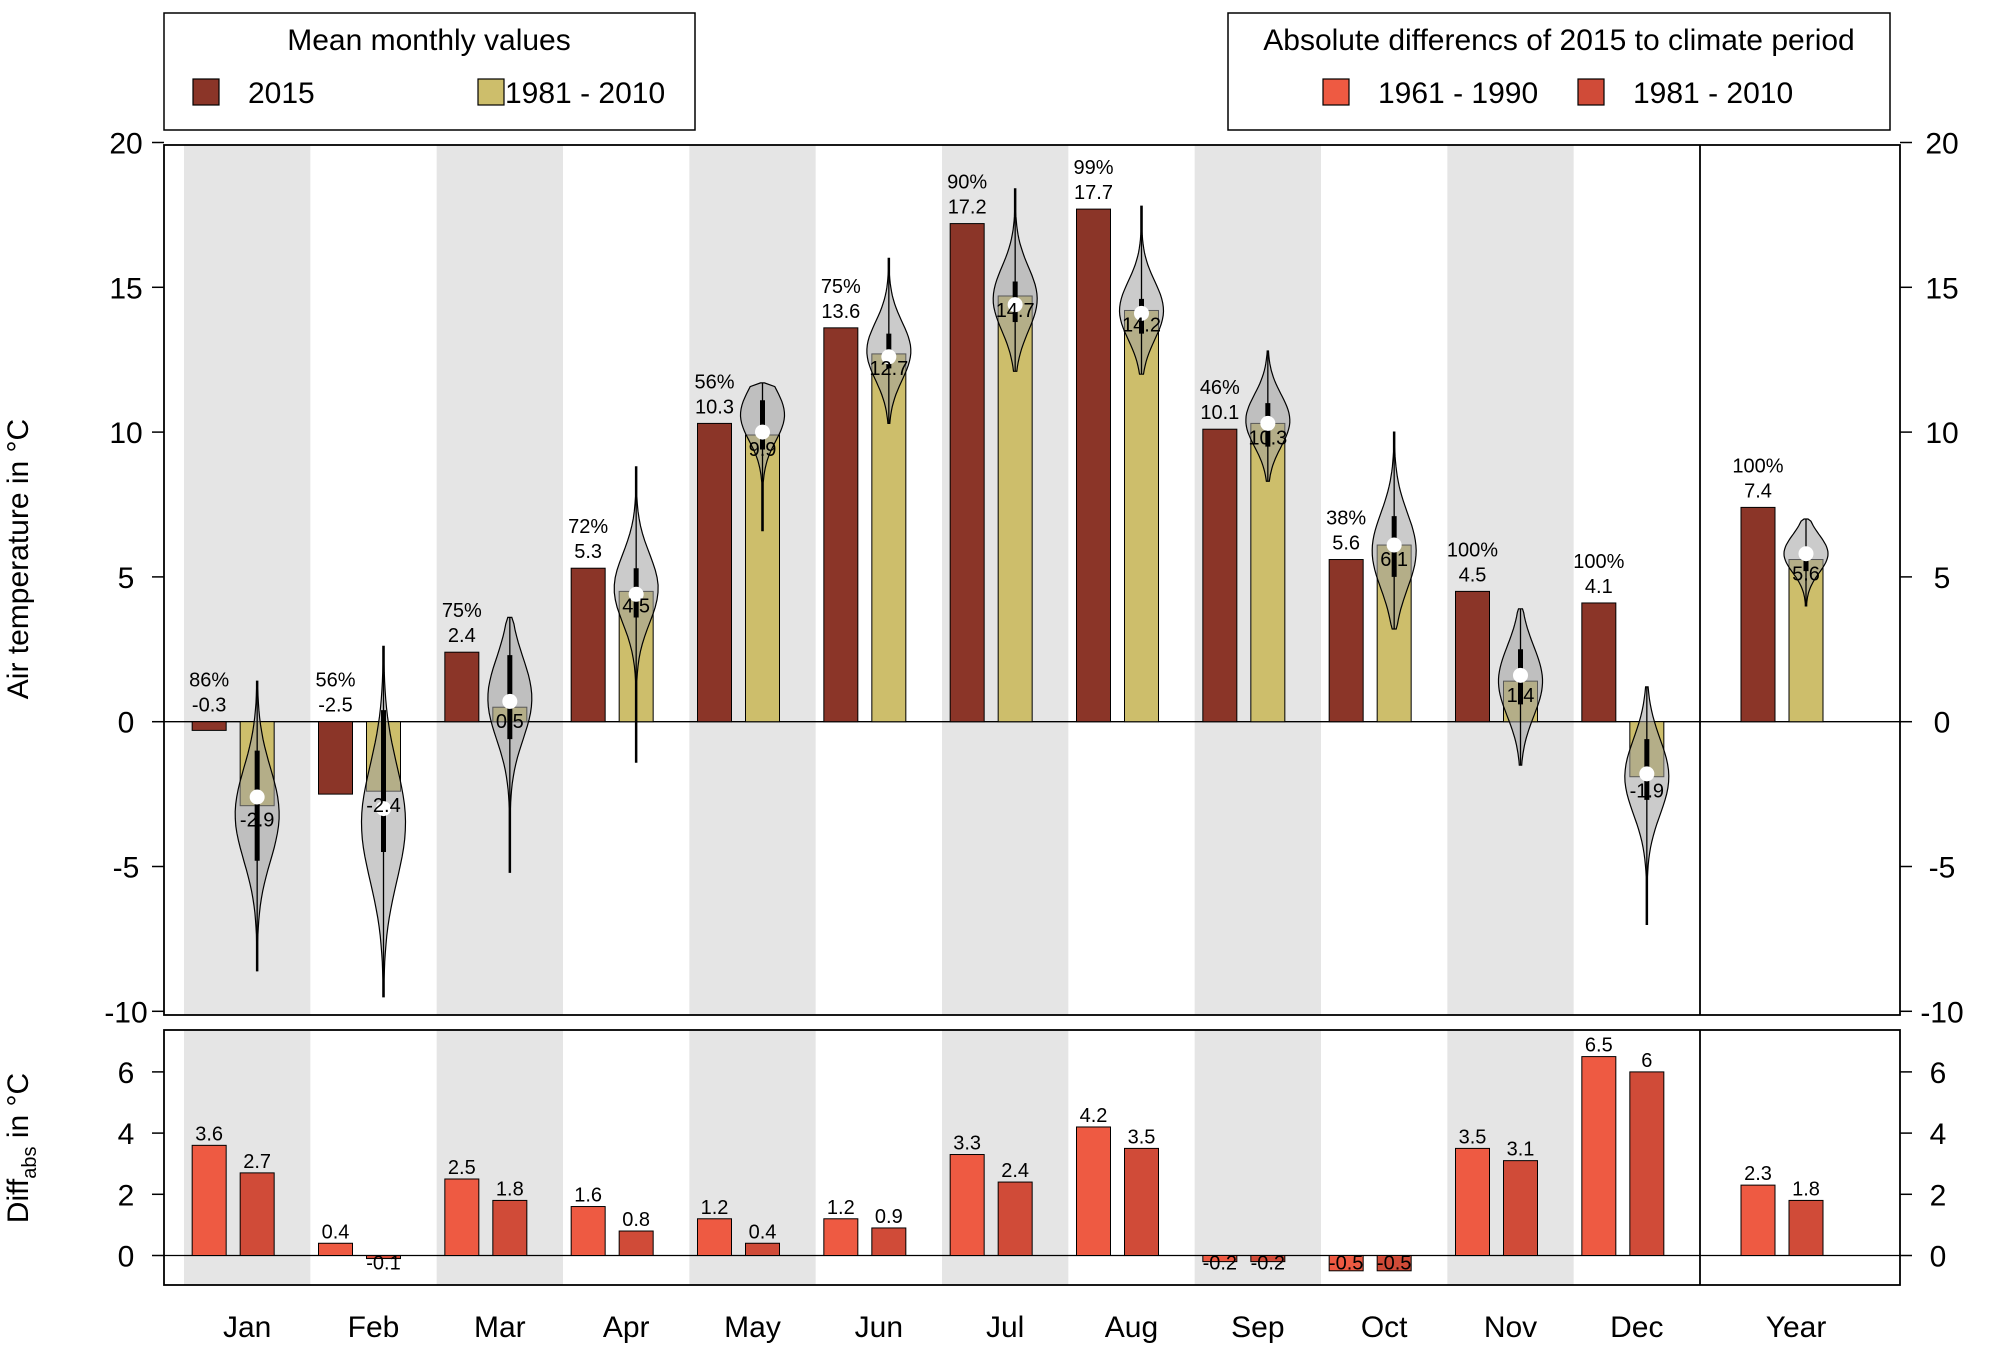  I want to click on diff-value-label: 0.8, so click(636, 1220).